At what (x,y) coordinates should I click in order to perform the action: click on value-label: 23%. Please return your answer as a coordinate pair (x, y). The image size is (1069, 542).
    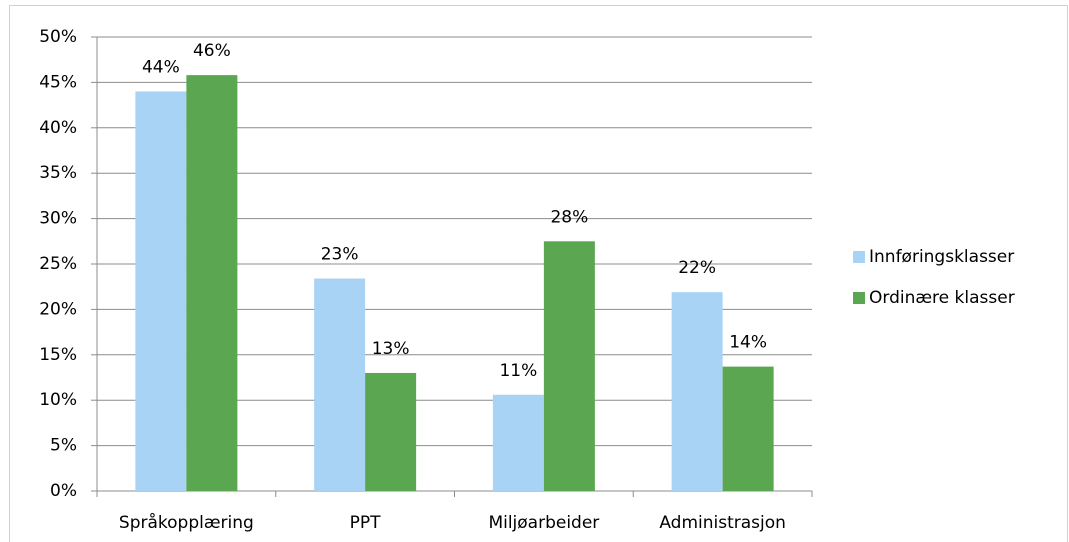
    Looking at the image, I should click on (340, 255).